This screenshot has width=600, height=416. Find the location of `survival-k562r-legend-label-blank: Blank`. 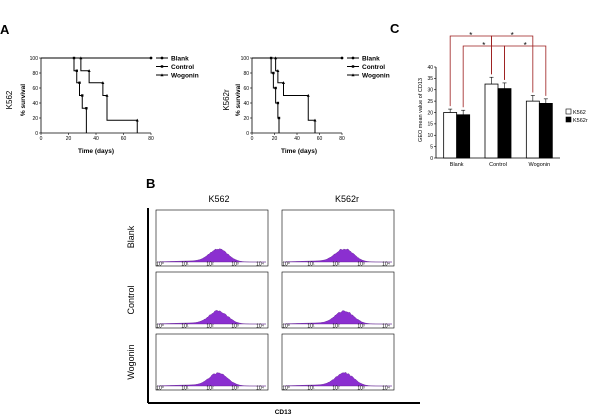

survival-k562r-legend-label-blank: Blank is located at coordinates (371, 58).